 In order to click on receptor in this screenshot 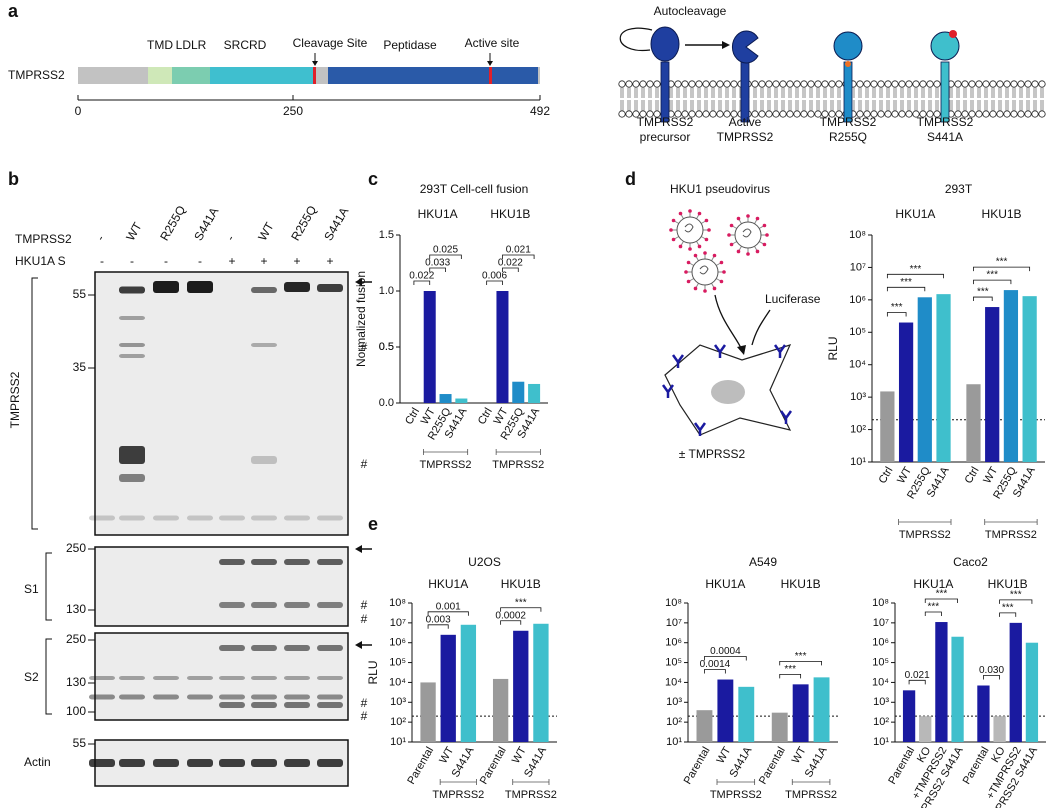, I will do `click(700, 429)`.